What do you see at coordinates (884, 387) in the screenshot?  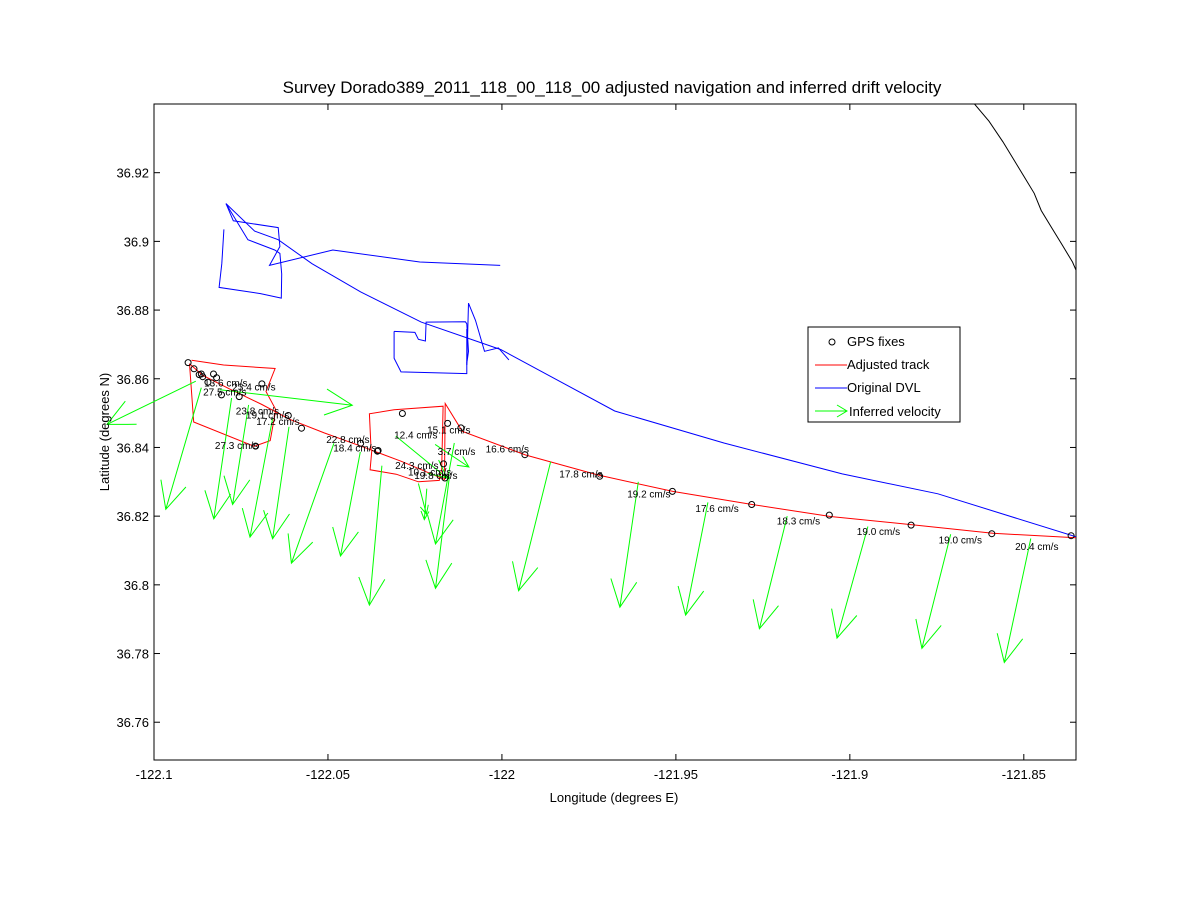 I see `legend-original-dvl-label: Original DVL` at bounding box center [884, 387].